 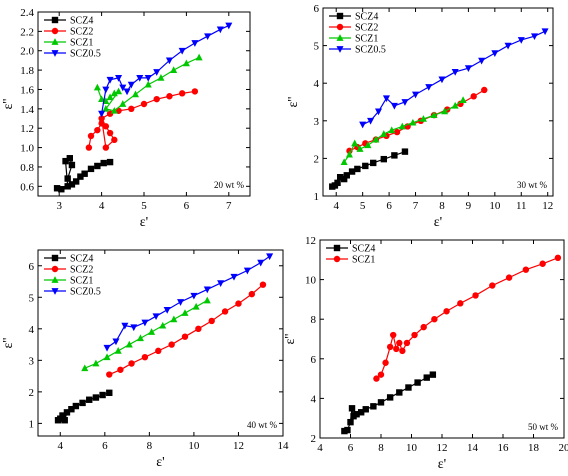 What do you see at coordinates (442, 206) in the screenshot?
I see `x-tick-label: 8` at bounding box center [442, 206].